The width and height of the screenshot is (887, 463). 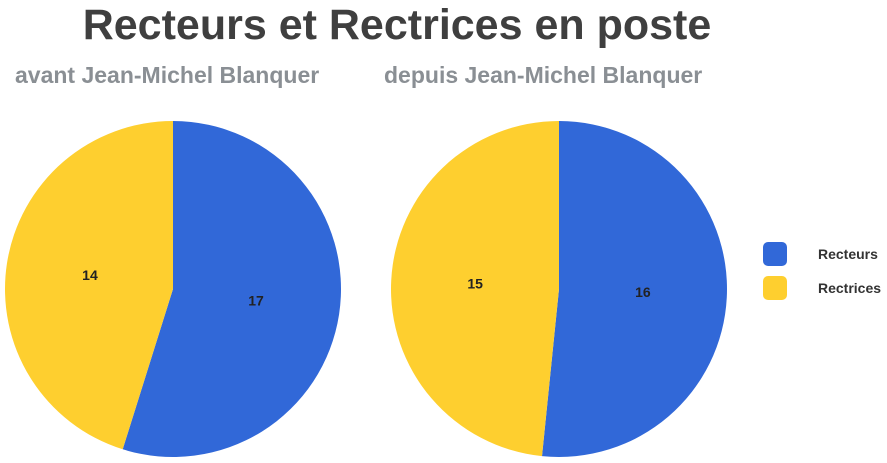 I want to click on legend-label-recteurs: Recteurs, so click(x=848, y=254).